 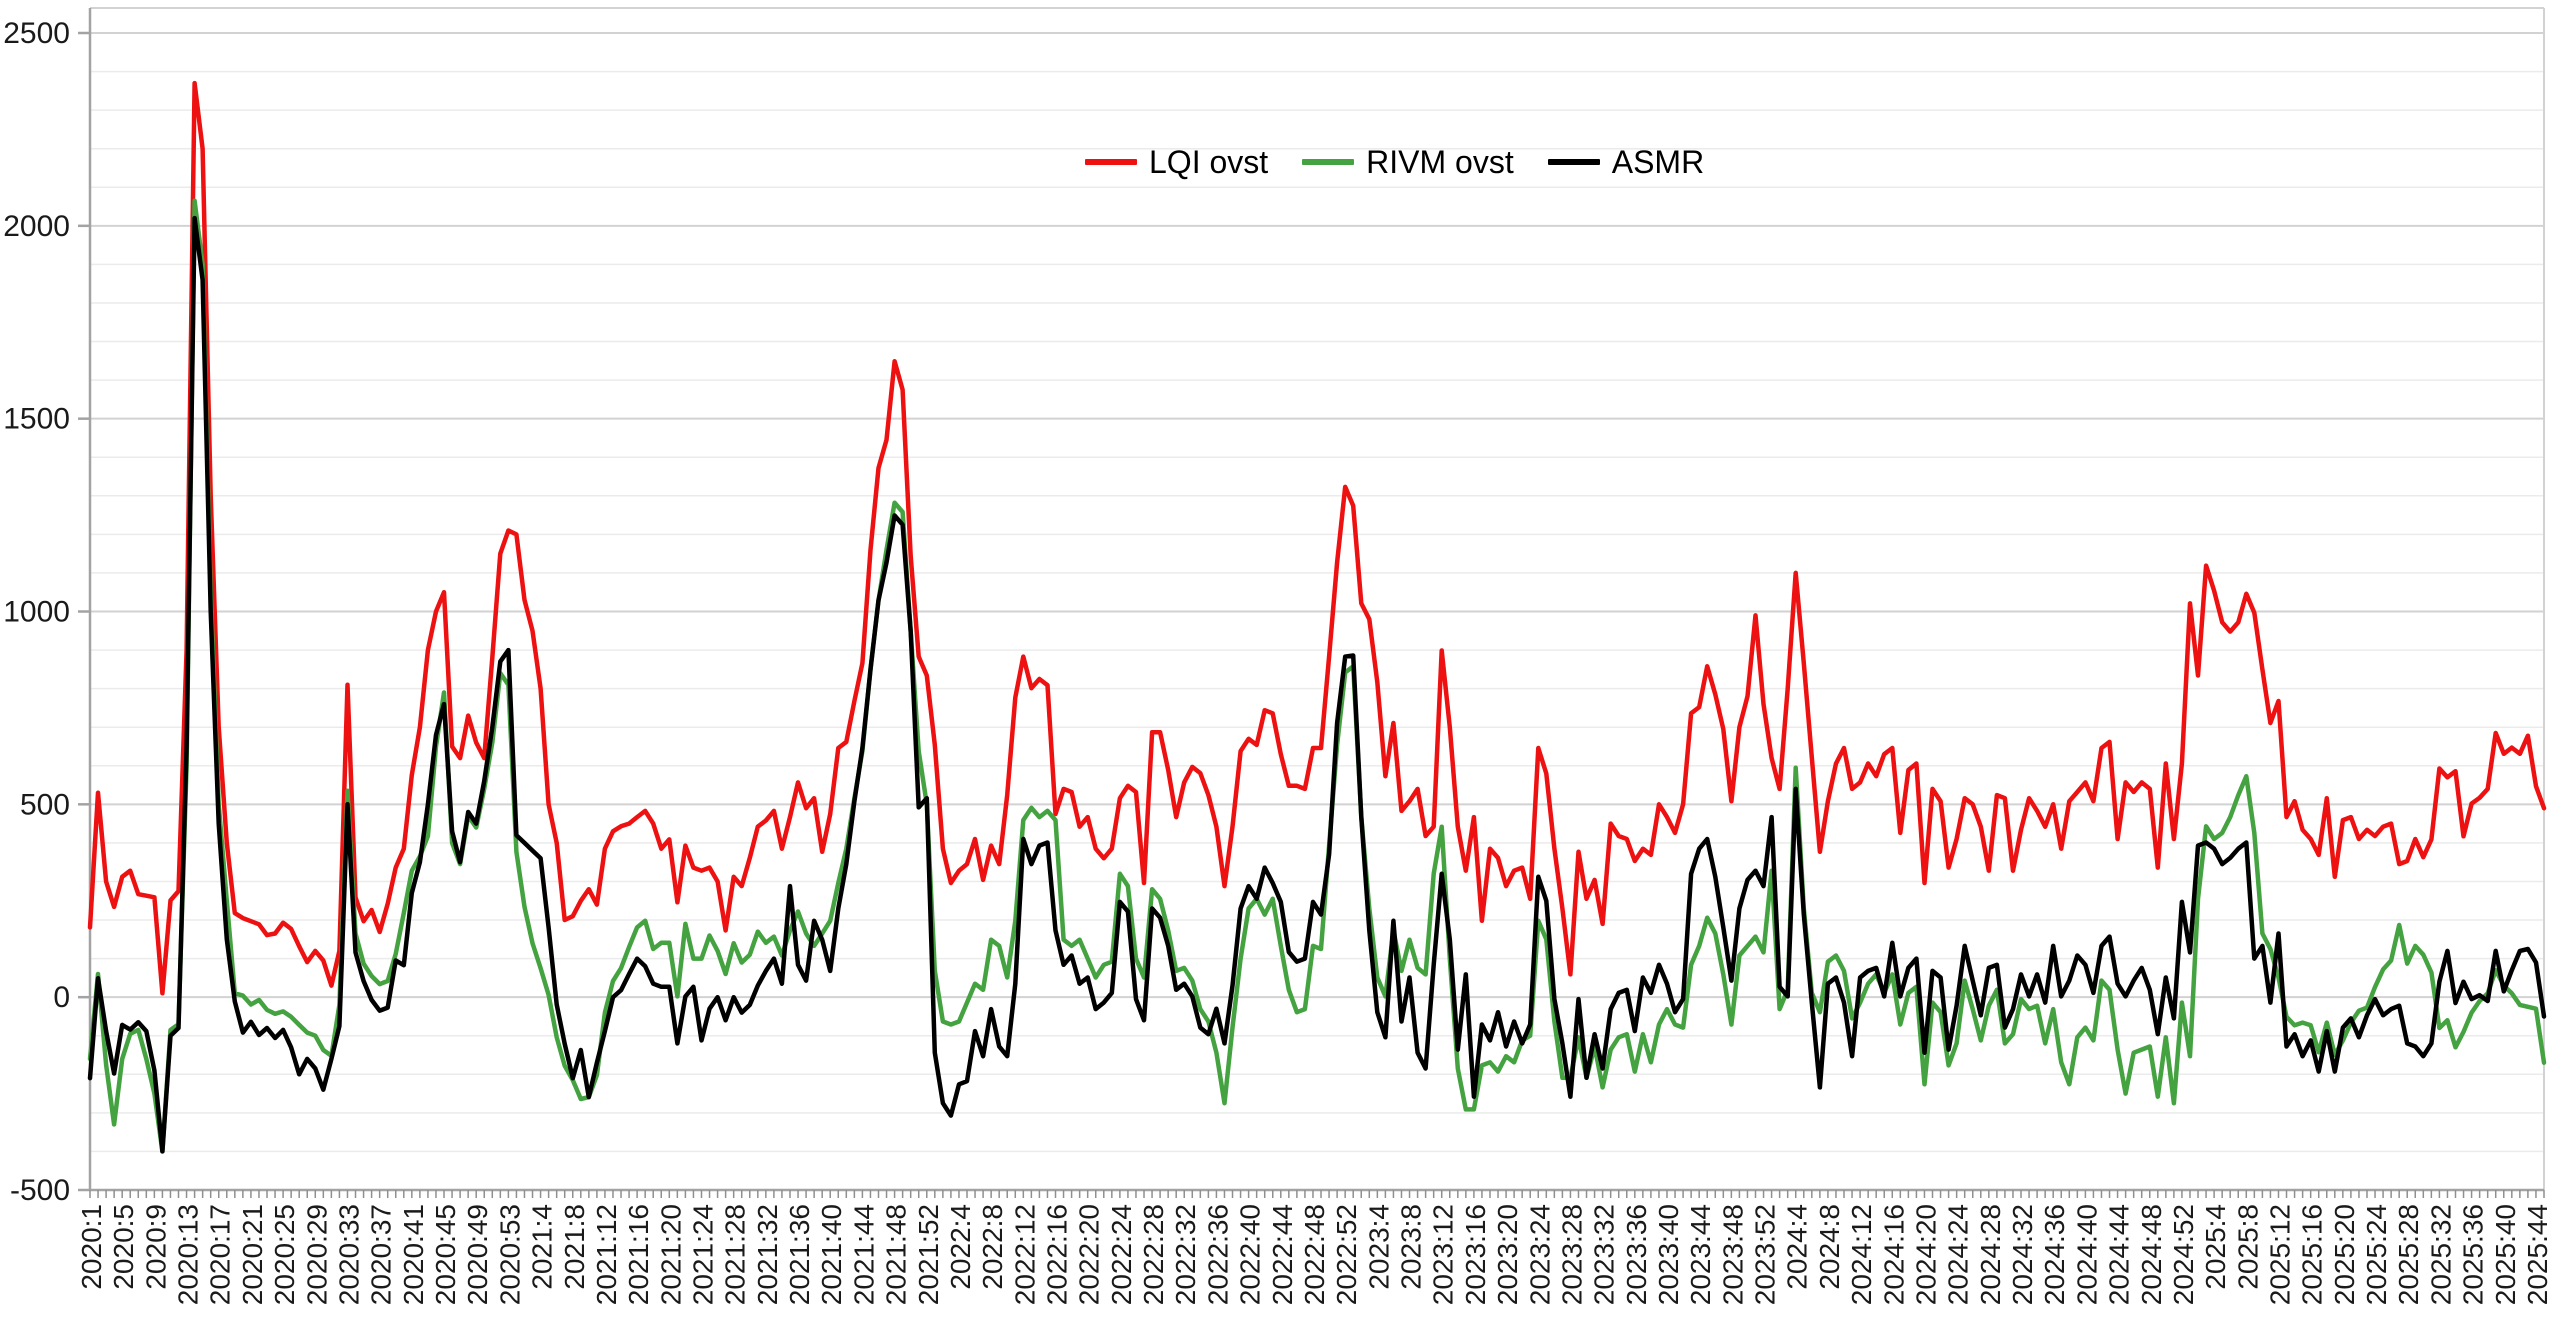 I want to click on x-axis-tick-label: 2025:28, so click(x=2408, y=1254).